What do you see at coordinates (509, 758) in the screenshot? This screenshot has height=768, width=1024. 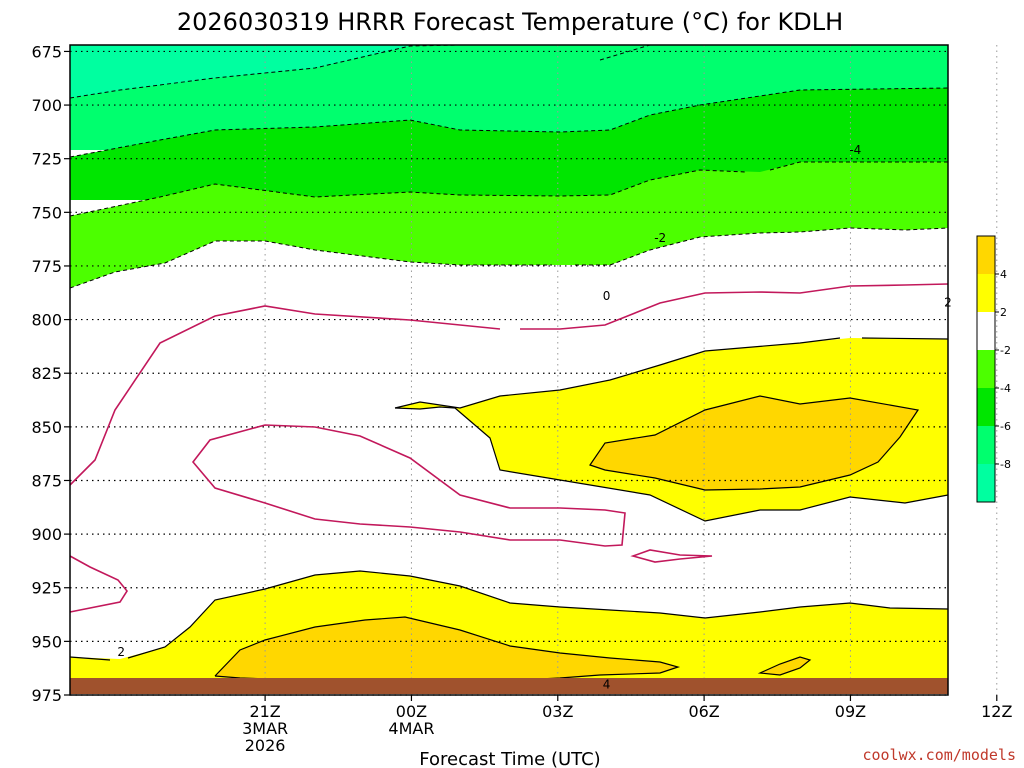 I see `x-axis-label: Forecast Time (UTC)` at bounding box center [509, 758].